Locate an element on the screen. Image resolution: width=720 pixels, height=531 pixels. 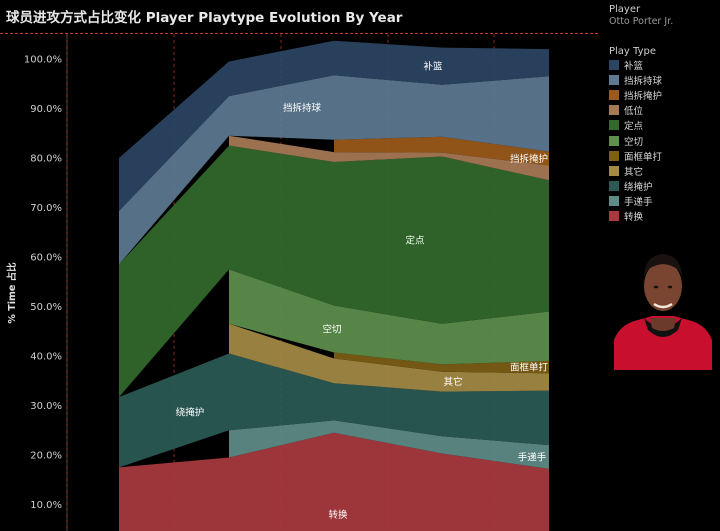
legend-label: 手递手 is located at coordinates (638, 203).